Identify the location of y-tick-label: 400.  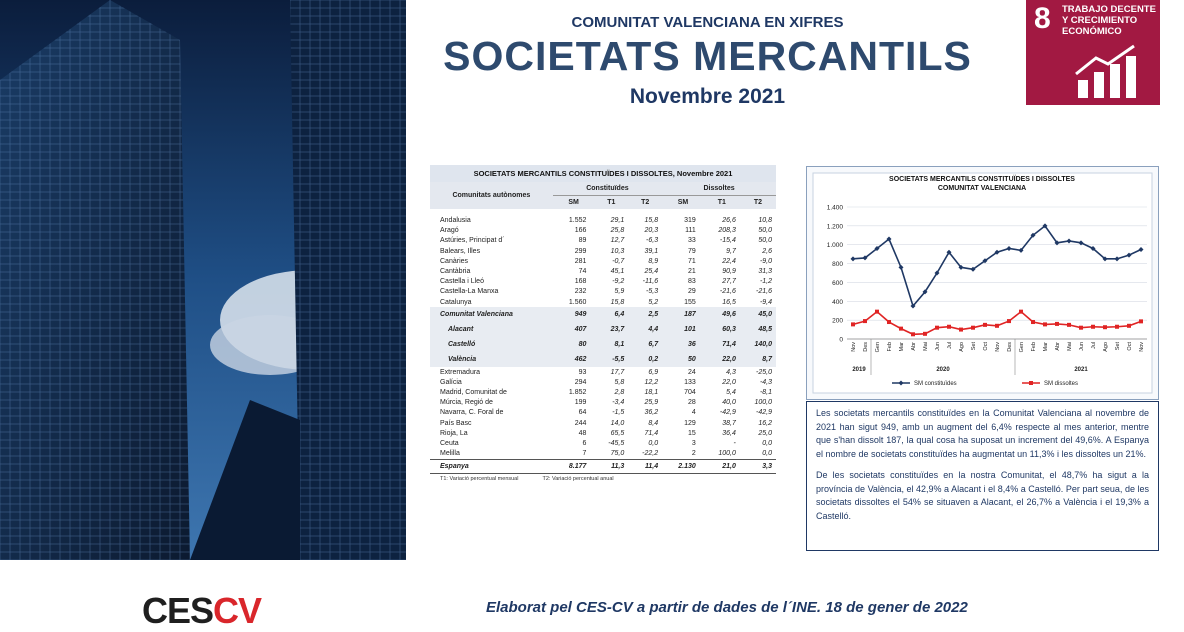
(837, 302).